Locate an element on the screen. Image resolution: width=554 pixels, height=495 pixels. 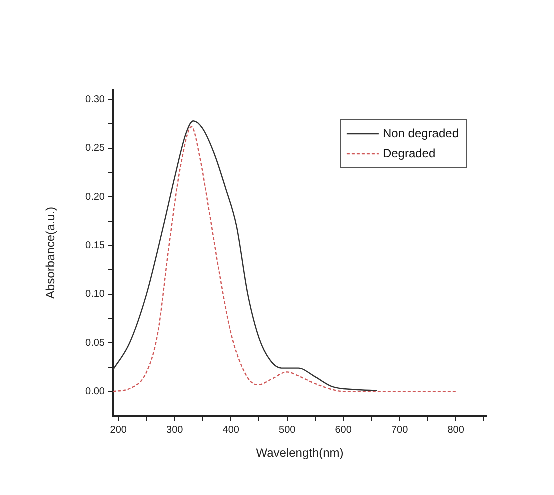
y-tick-label: 0.25 is located at coordinates (96, 148).